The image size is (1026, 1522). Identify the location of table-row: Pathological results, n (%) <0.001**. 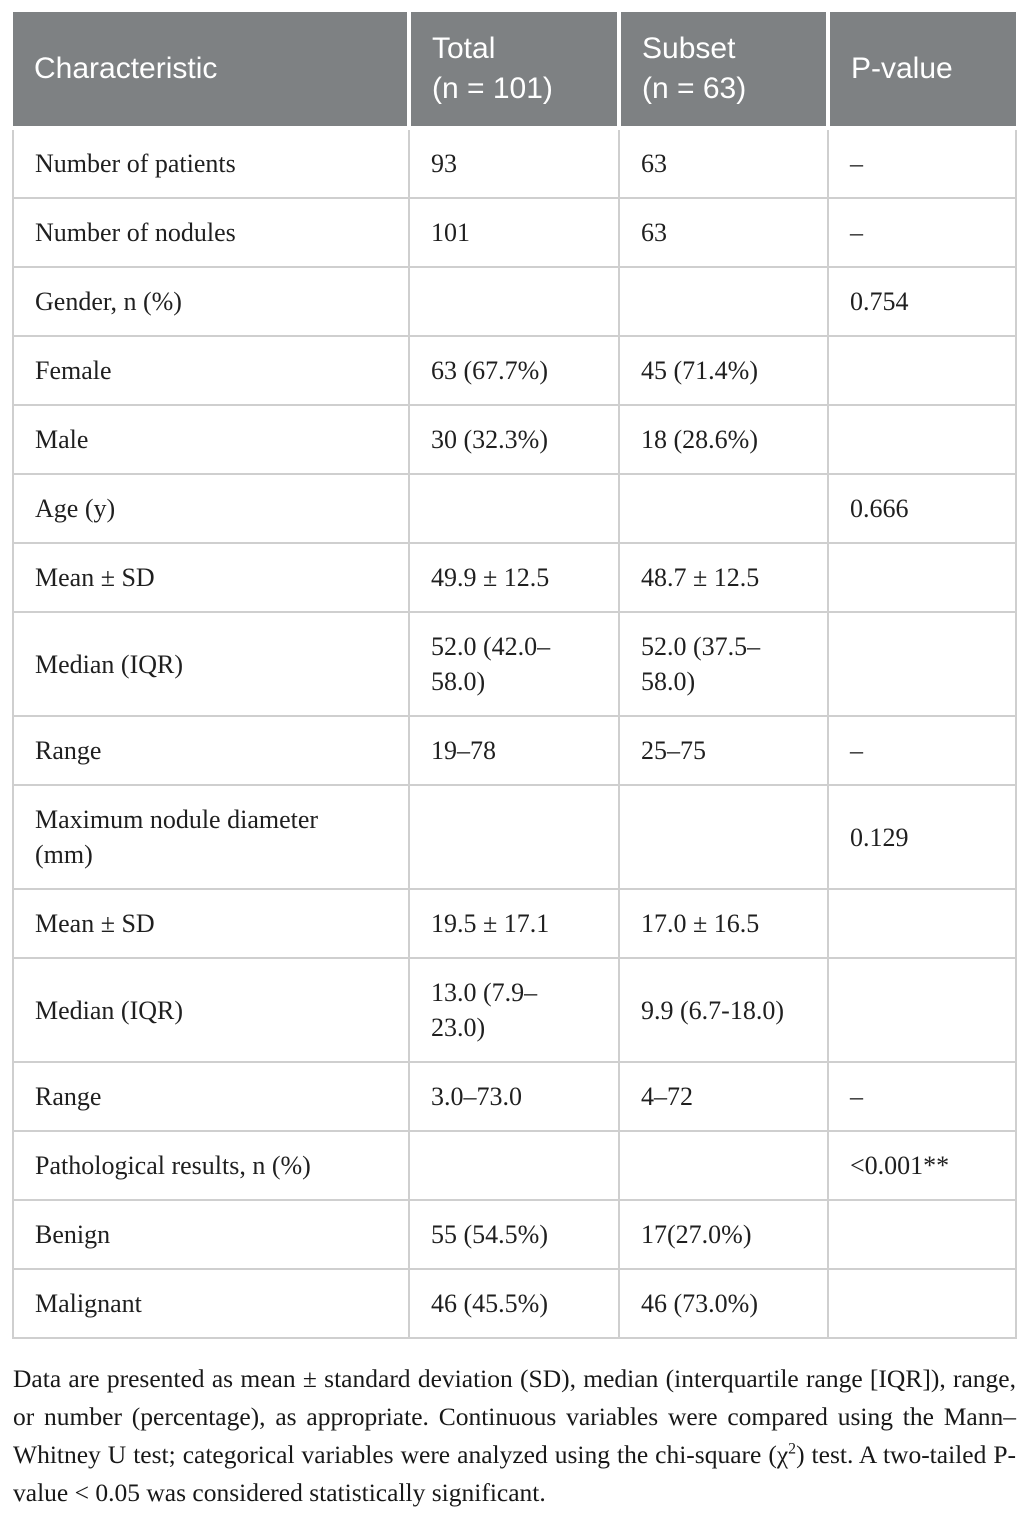
(514, 1166).